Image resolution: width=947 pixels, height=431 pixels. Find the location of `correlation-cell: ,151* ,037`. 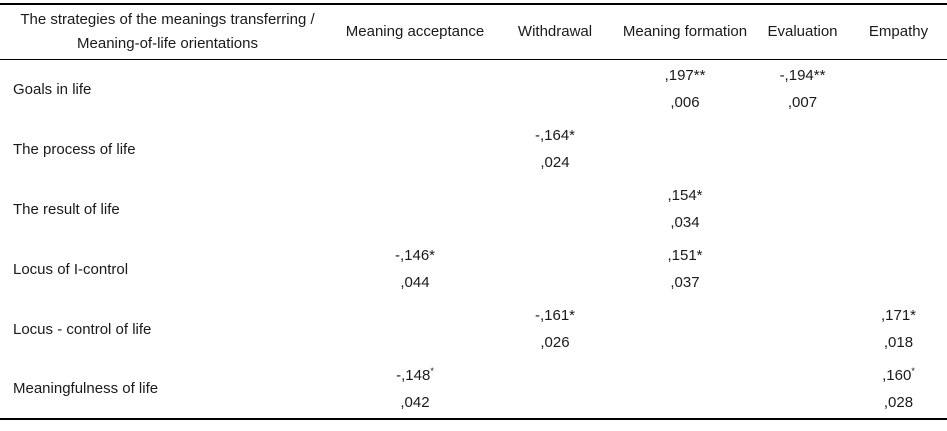

correlation-cell: ,151* ,037 is located at coordinates (685, 269).